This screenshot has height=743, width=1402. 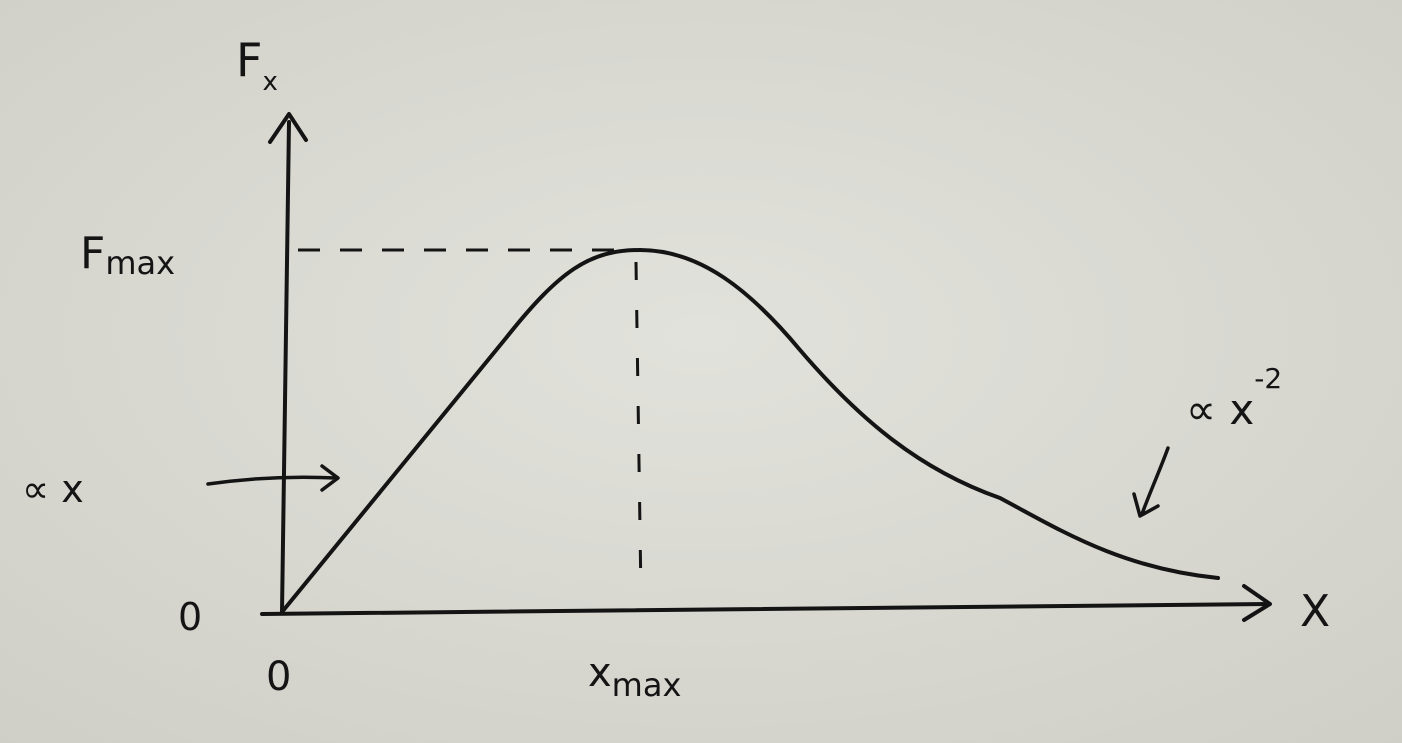 What do you see at coordinates (765, 609) in the screenshot?
I see `x-axis` at bounding box center [765, 609].